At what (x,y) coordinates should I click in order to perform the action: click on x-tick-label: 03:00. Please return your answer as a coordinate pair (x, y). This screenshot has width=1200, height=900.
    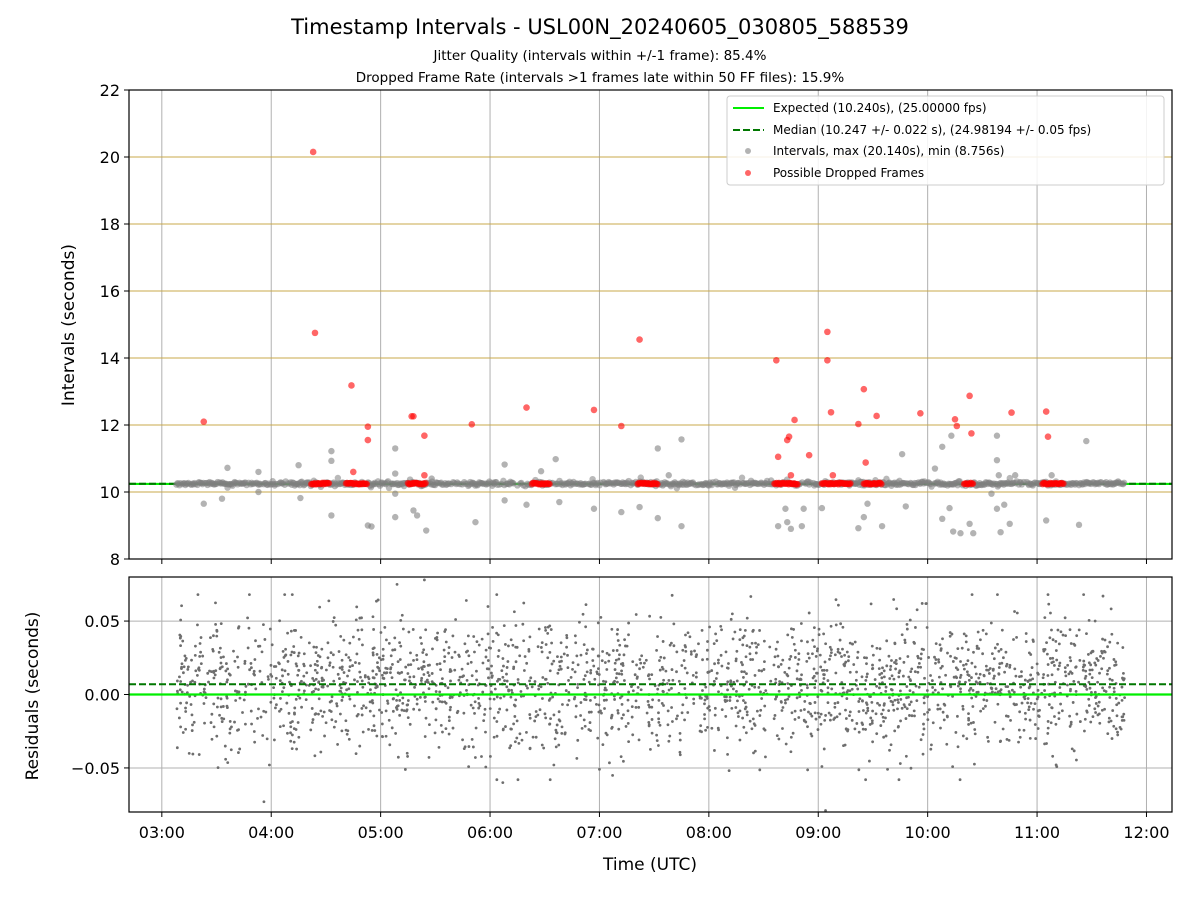
    Looking at the image, I should click on (162, 832).